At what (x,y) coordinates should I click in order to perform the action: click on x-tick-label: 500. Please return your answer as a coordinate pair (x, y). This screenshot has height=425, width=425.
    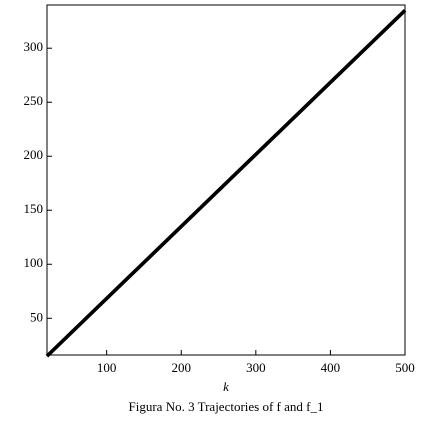
    Looking at the image, I should click on (405, 367).